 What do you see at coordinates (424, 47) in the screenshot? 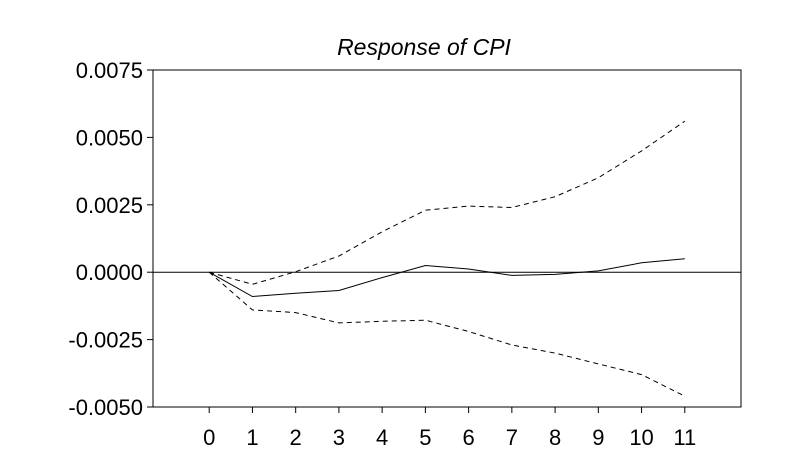
I see `chart-title: Response of CPI` at bounding box center [424, 47].